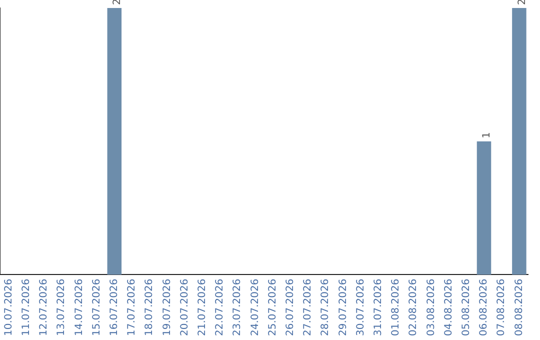  Describe the element at coordinates (519, 307) in the screenshot. I see `x-tick-label: 08.08.2026` at that location.